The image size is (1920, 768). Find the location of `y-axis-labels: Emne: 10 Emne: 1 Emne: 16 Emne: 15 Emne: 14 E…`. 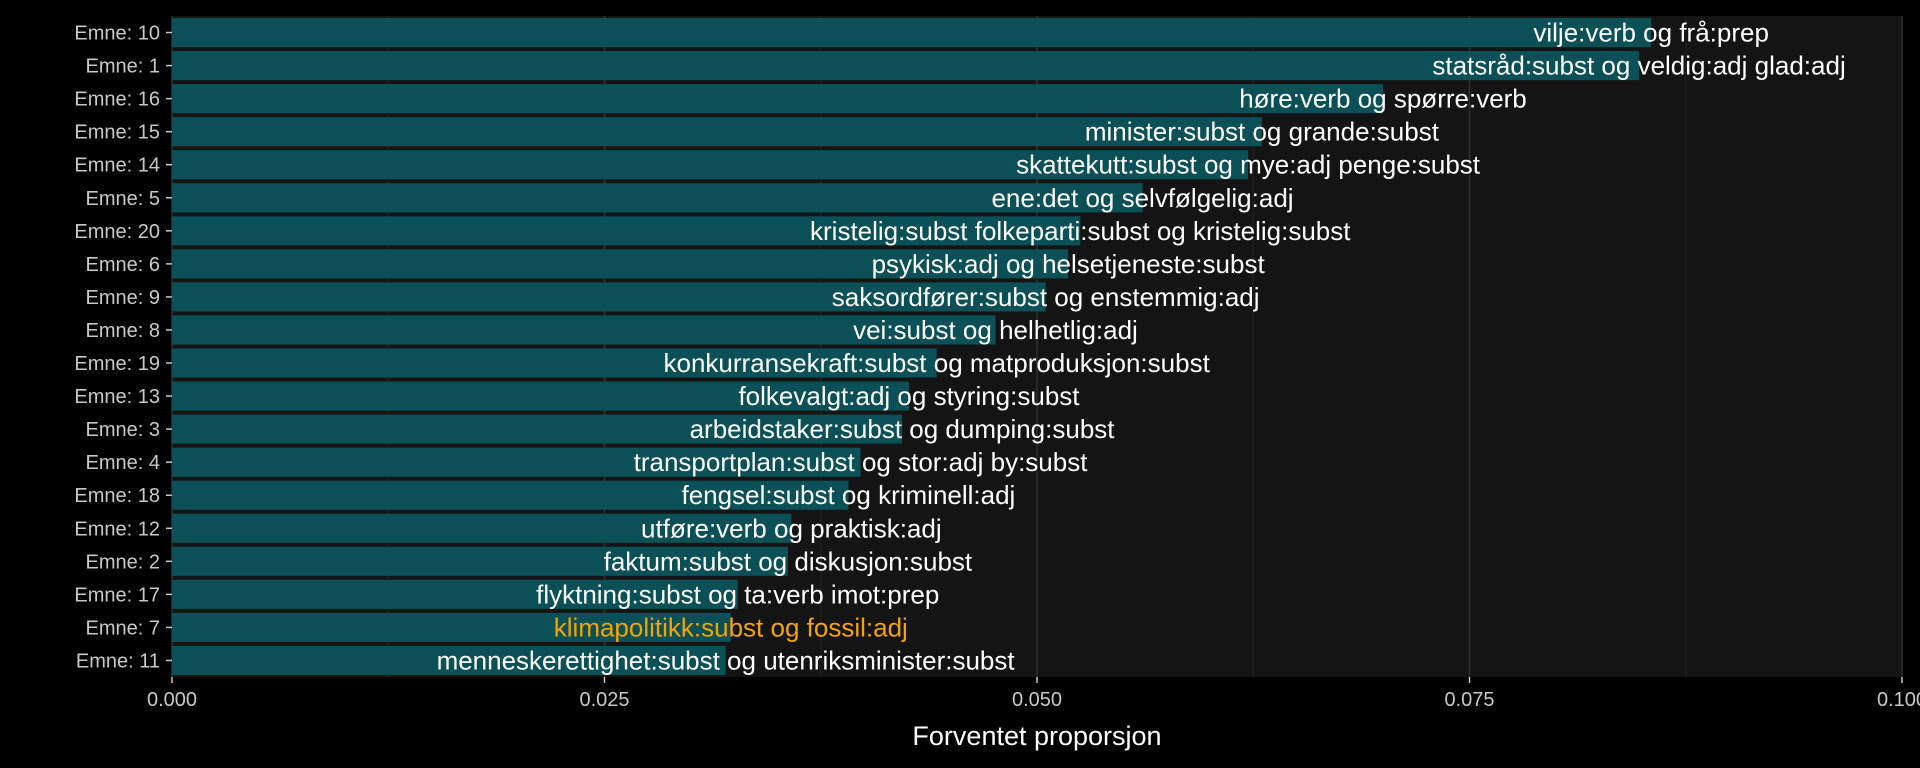

y-axis-labels: Emne: 10 Emne: 1 Emne: 16 Emne: 15 Emne: 14 E… is located at coordinates (123, 347).